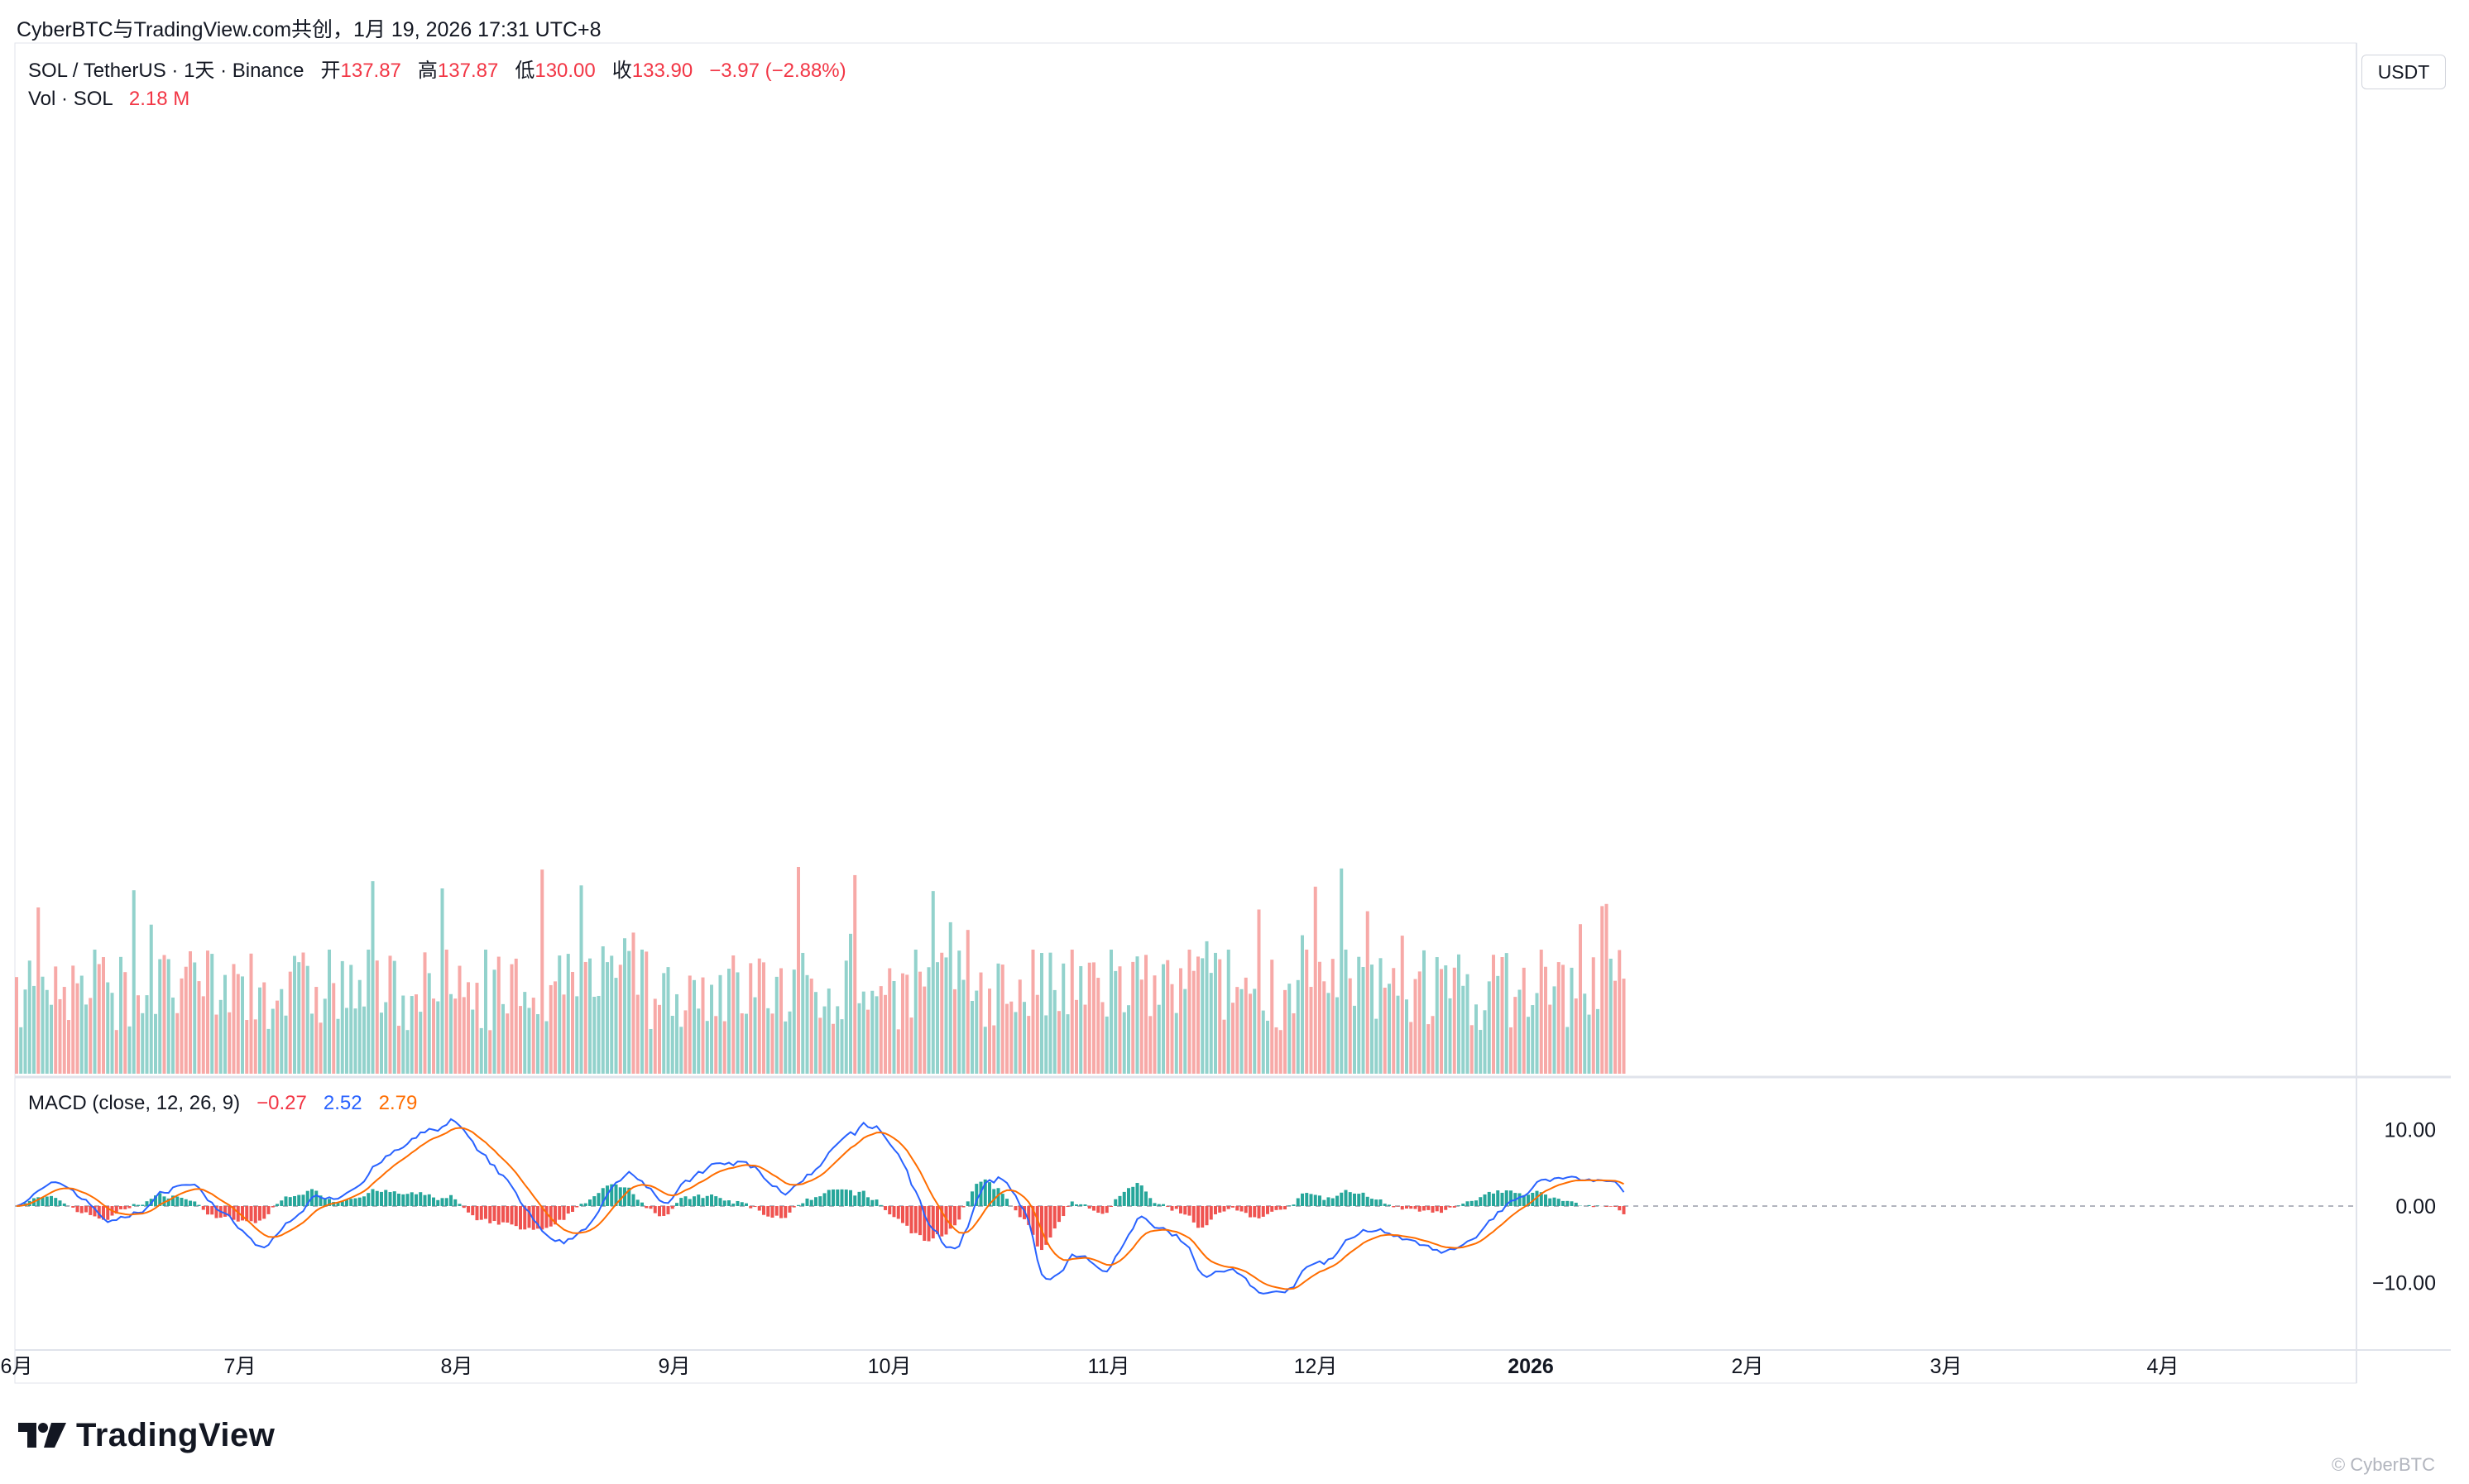  Describe the element at coordinates (565, 71) in the screenshot. I see `low-value: 130.00` at that location.